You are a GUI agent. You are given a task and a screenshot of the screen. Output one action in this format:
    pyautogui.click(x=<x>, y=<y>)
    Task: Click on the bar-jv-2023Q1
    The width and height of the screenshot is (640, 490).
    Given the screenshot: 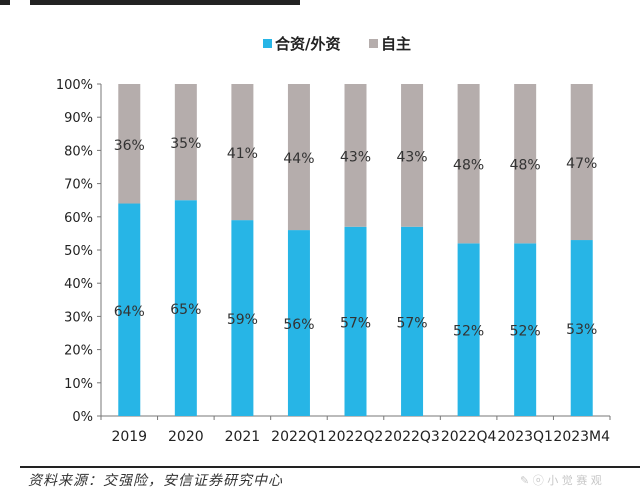 What is the action you would take?
    pyautogui.click(x=525, y=329)
    